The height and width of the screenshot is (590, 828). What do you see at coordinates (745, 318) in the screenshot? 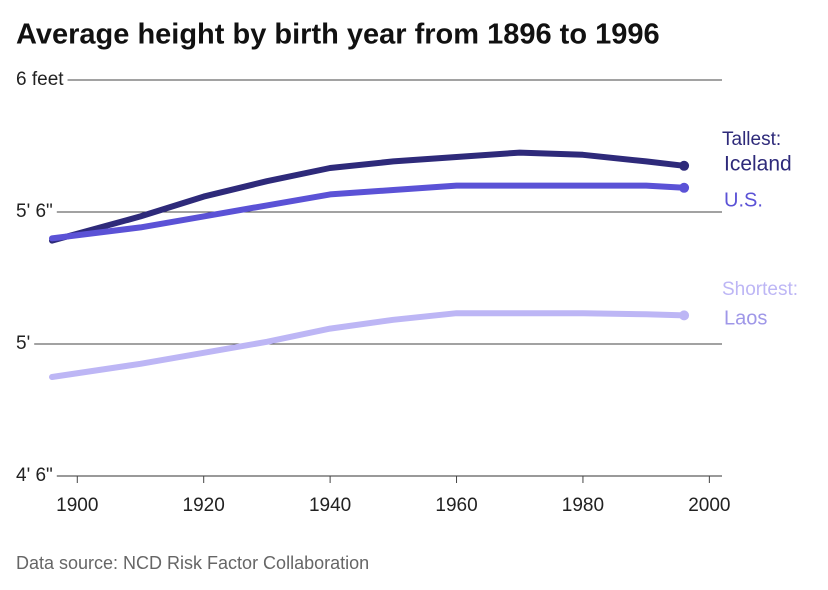
I see `legend-label: Laos` at bounding box center [745, 318].